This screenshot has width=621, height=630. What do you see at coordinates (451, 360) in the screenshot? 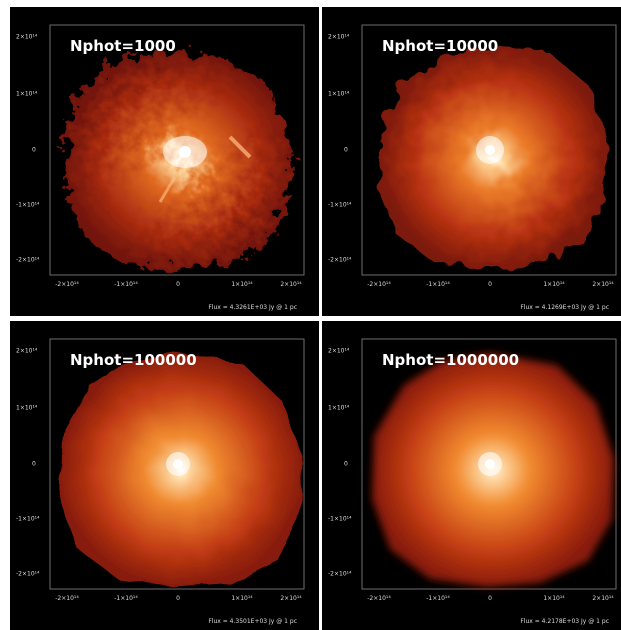
I see `panel-title: Nphot=1000000` at bounding box center [451, 360].